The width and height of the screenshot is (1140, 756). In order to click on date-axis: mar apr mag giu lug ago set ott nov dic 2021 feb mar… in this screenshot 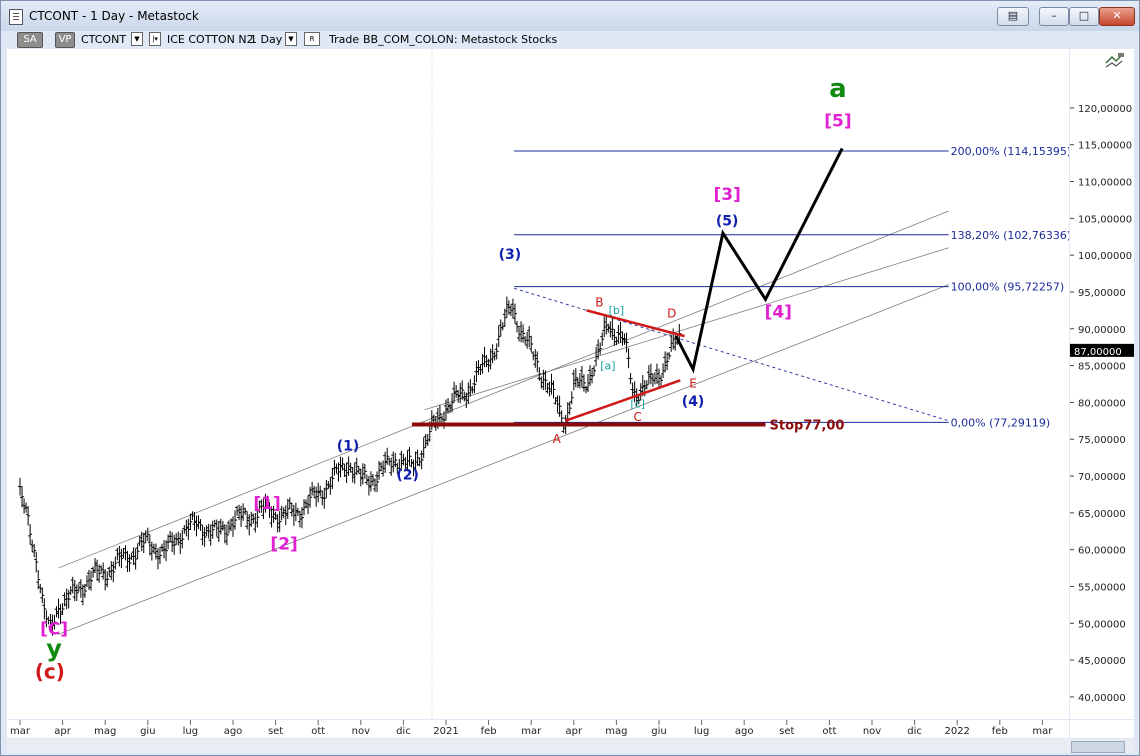, I will do `click(538, 729)`.